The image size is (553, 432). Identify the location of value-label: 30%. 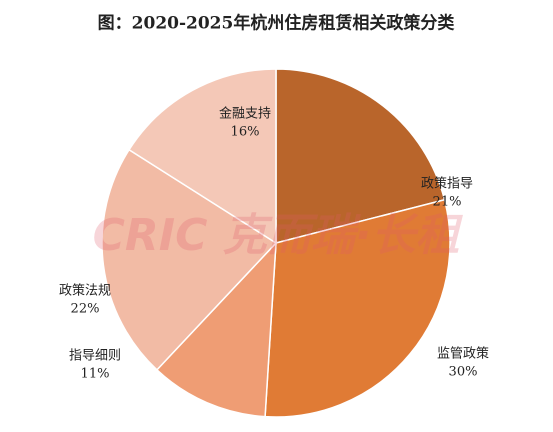
(463, 372).